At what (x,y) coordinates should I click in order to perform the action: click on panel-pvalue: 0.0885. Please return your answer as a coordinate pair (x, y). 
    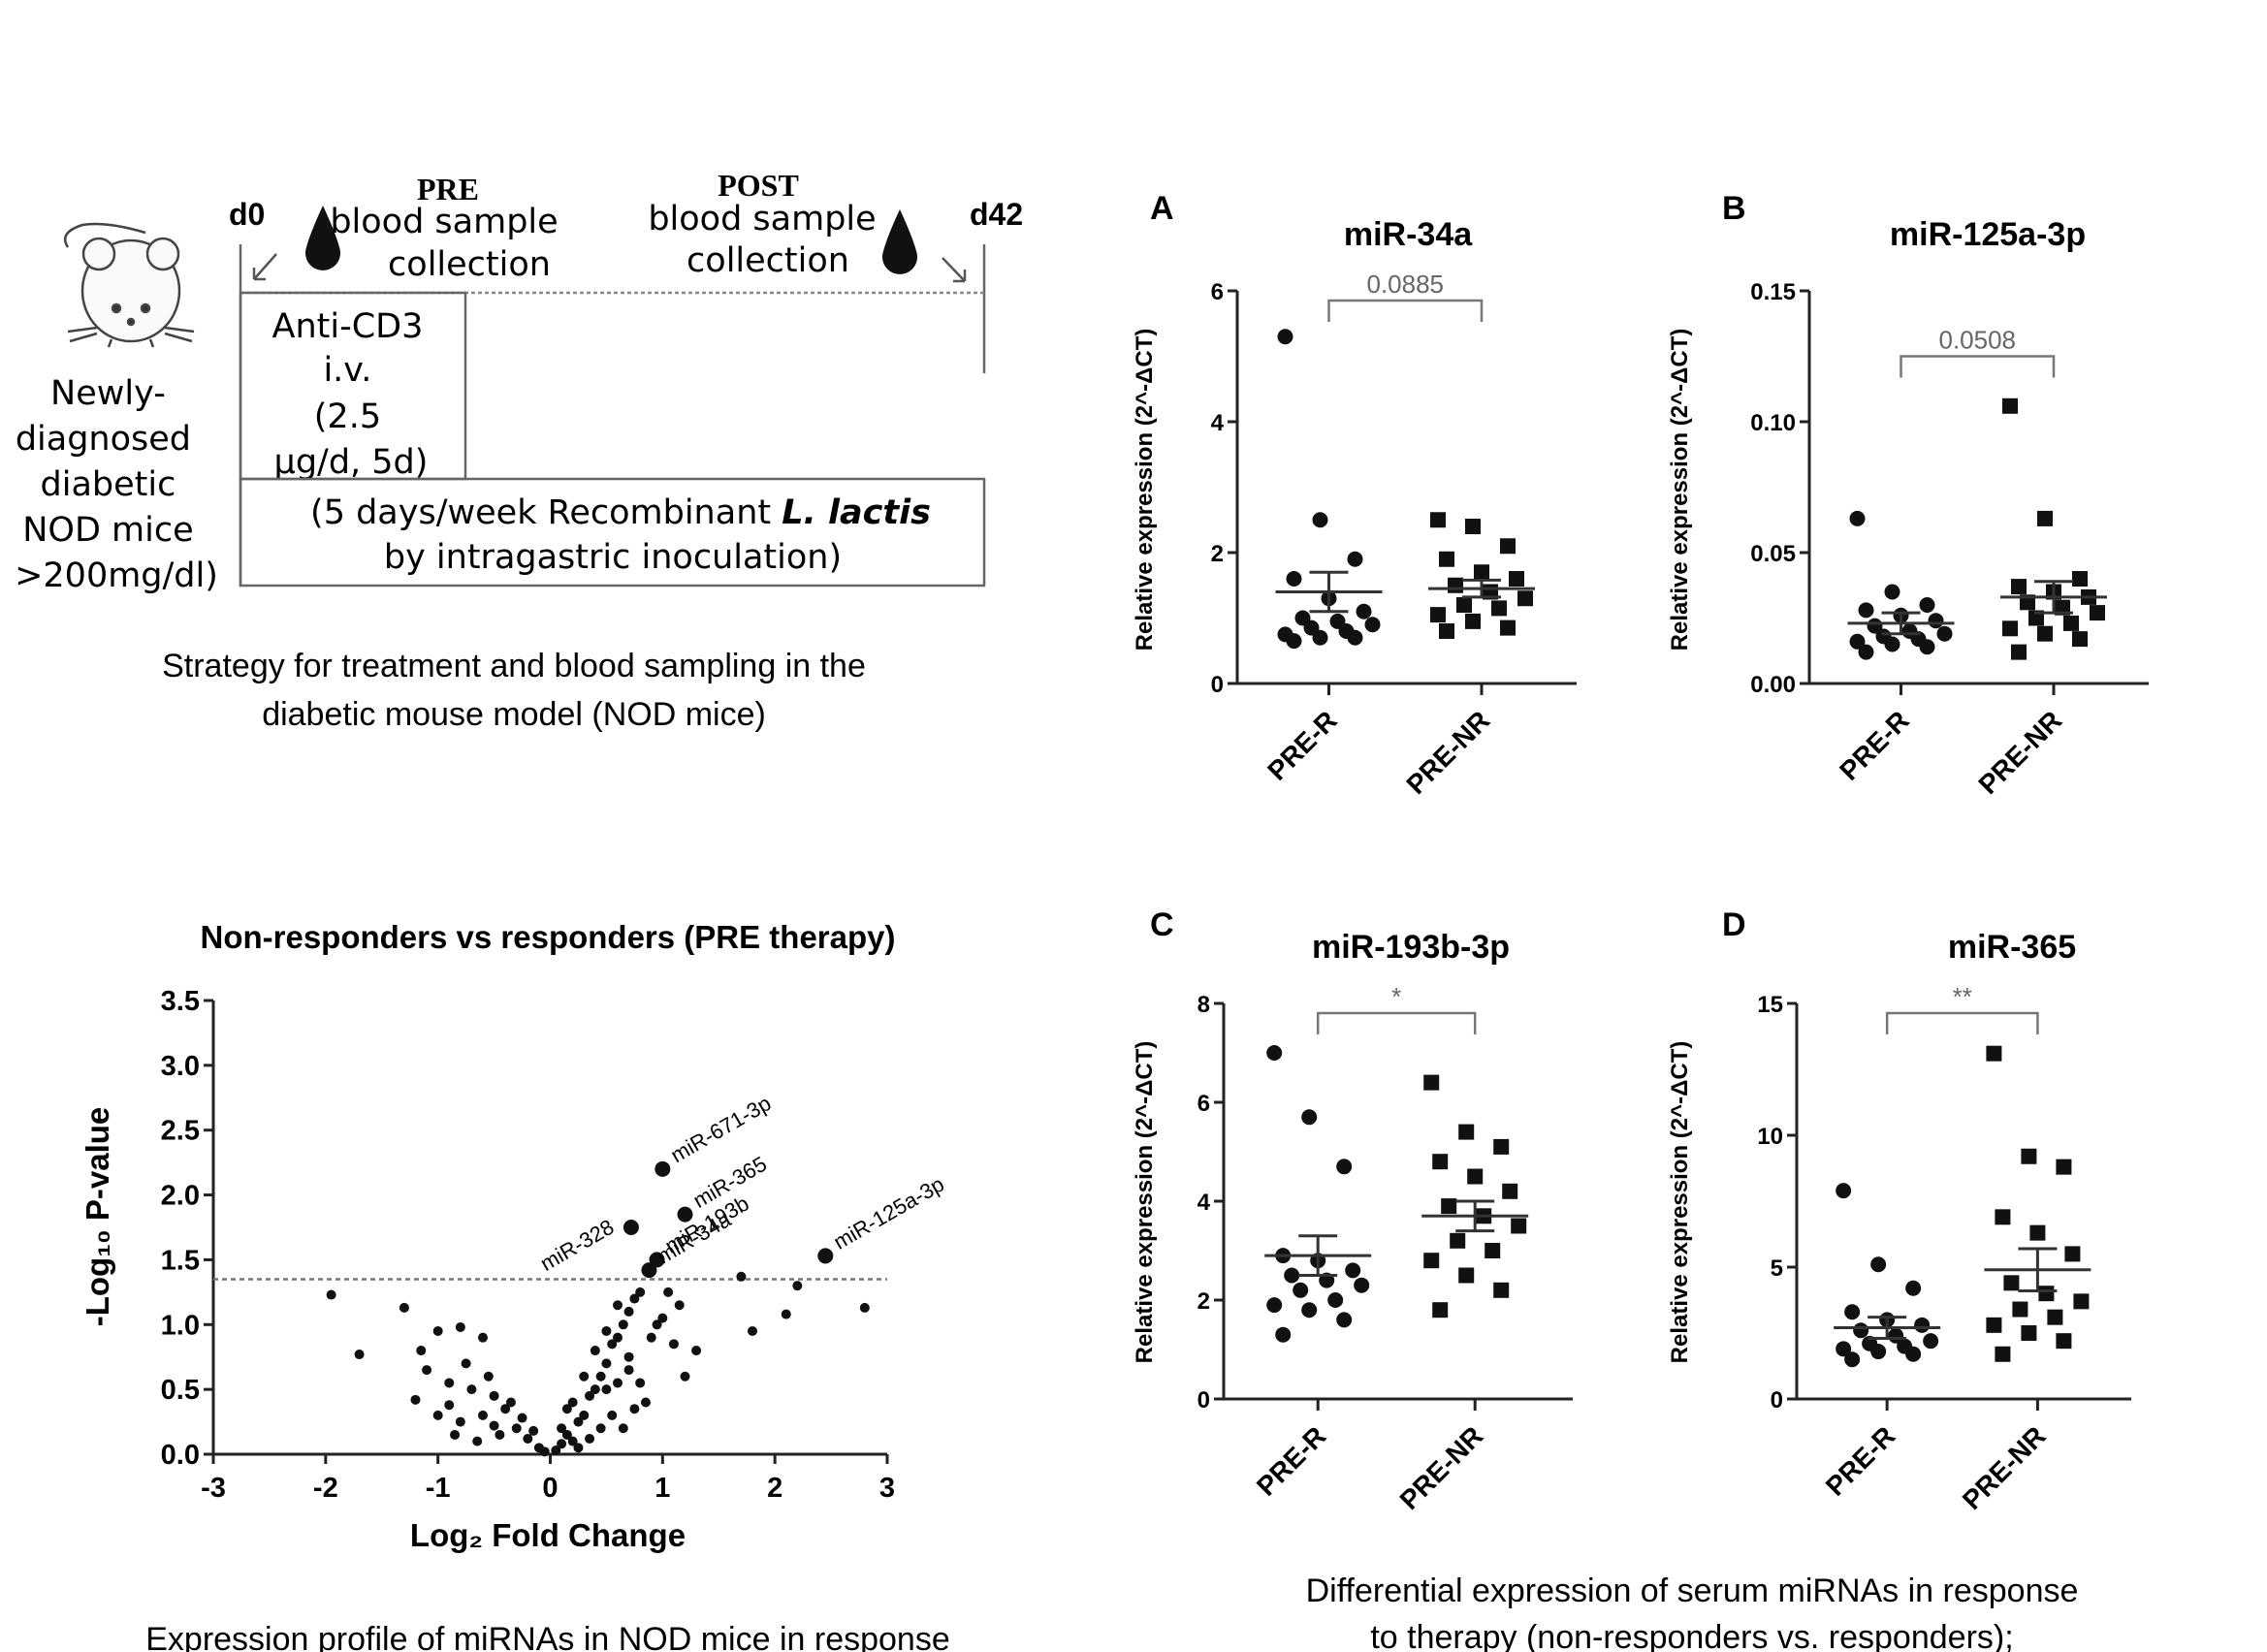
    Looking at the image, I should click on (1405, 285).